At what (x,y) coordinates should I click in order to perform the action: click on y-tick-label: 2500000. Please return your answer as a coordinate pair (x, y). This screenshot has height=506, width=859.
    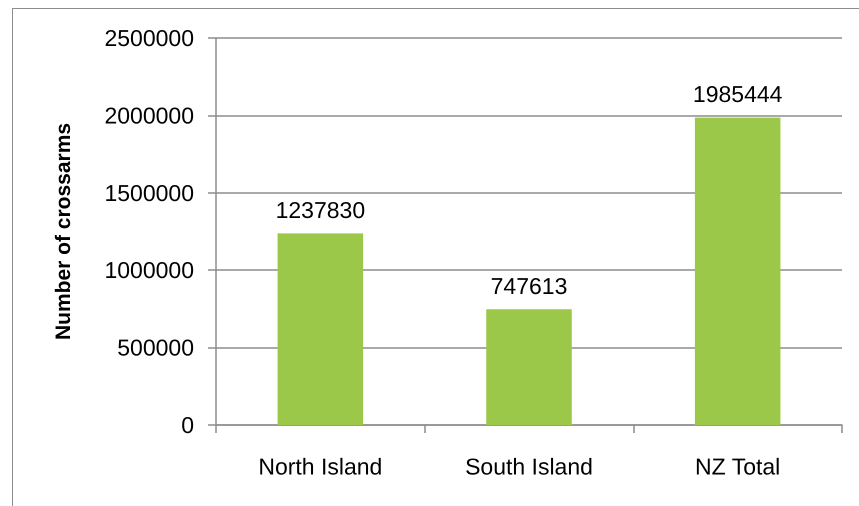
    Looking at the image, I should click on (149, 38).